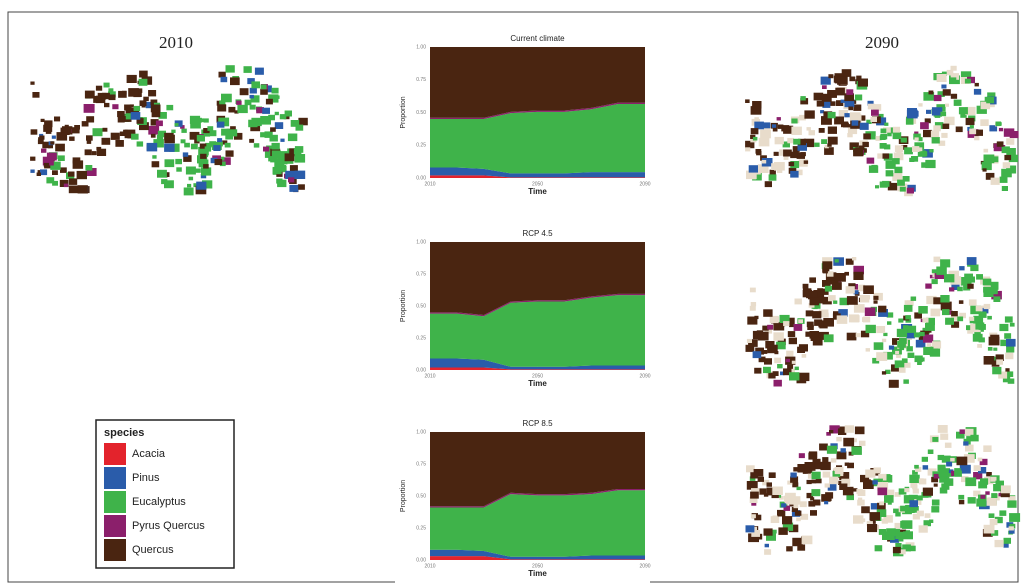 This screenshot has width=1024, height=586. I want to click on legend-label: Eucalyptus, so click(159, 502).